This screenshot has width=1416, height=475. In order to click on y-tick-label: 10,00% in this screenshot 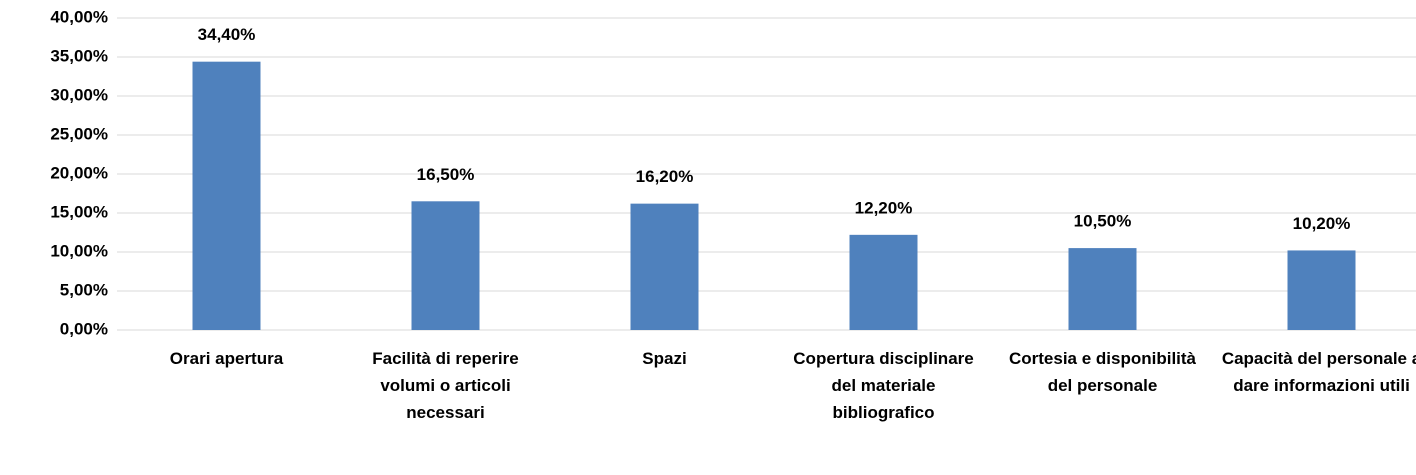, I will do `click(79, 250)`.